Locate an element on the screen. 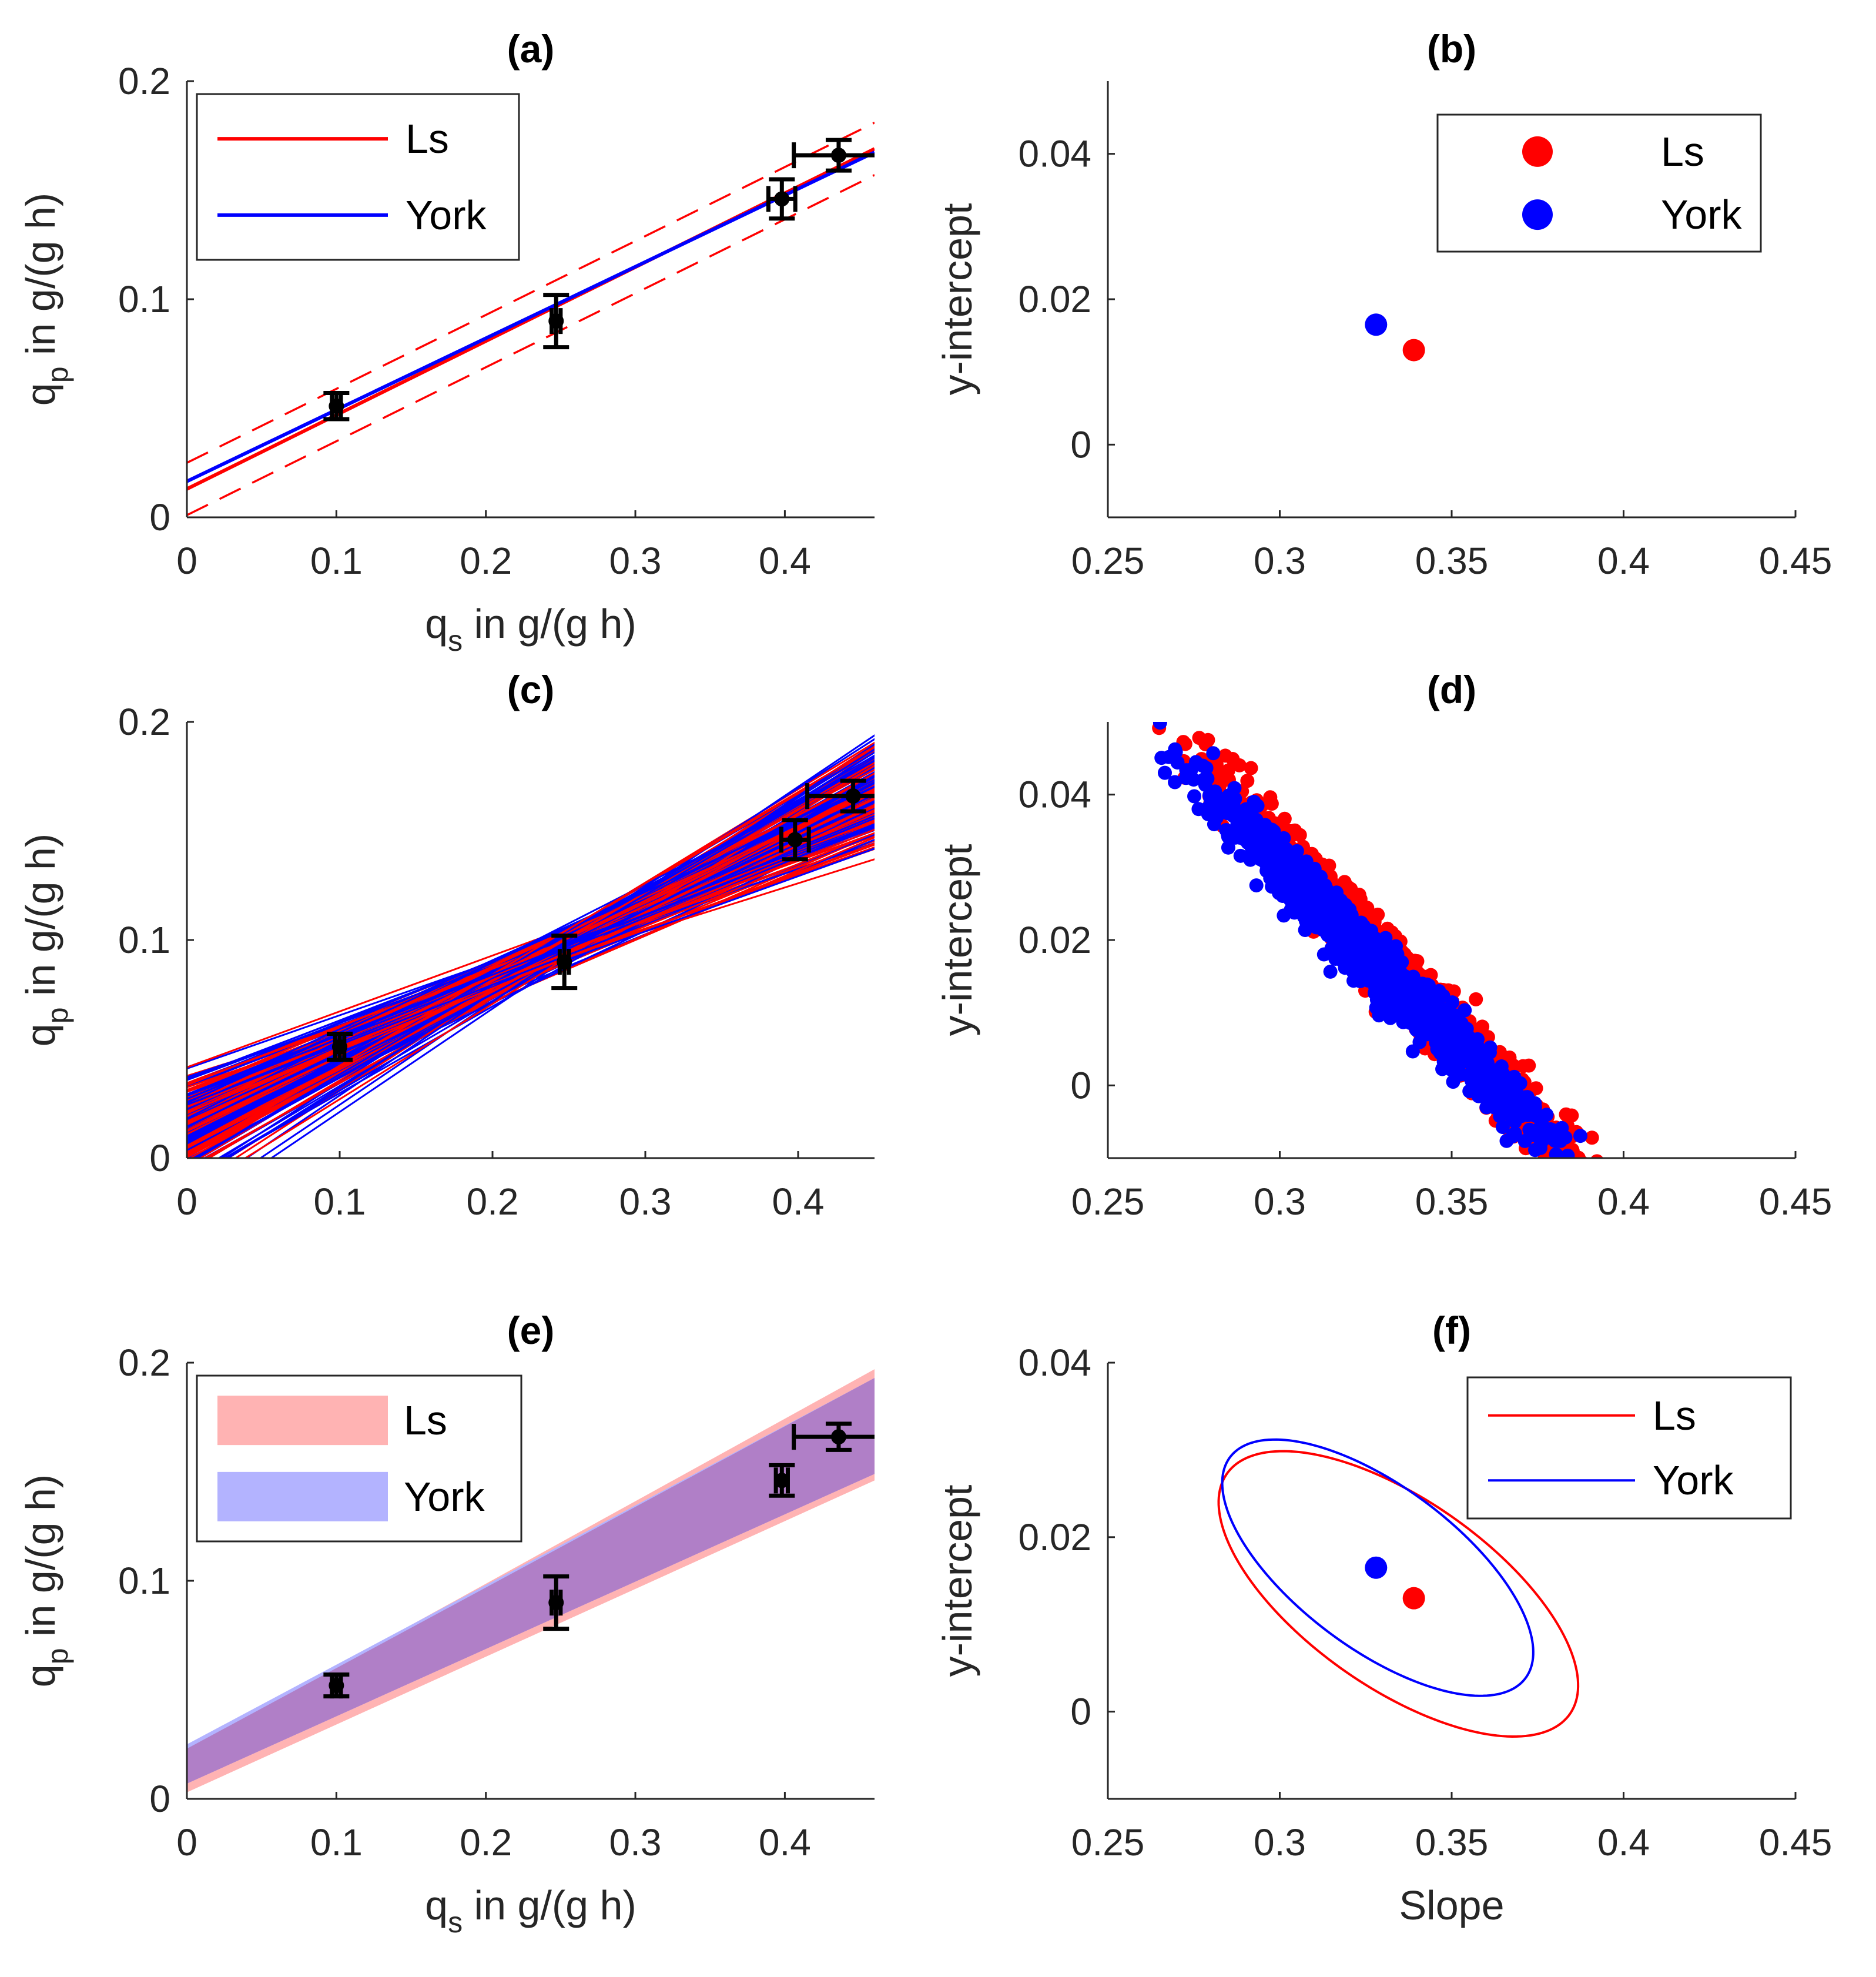  x-label-units: in g/(g h) is located at coordinates (550, 1905).